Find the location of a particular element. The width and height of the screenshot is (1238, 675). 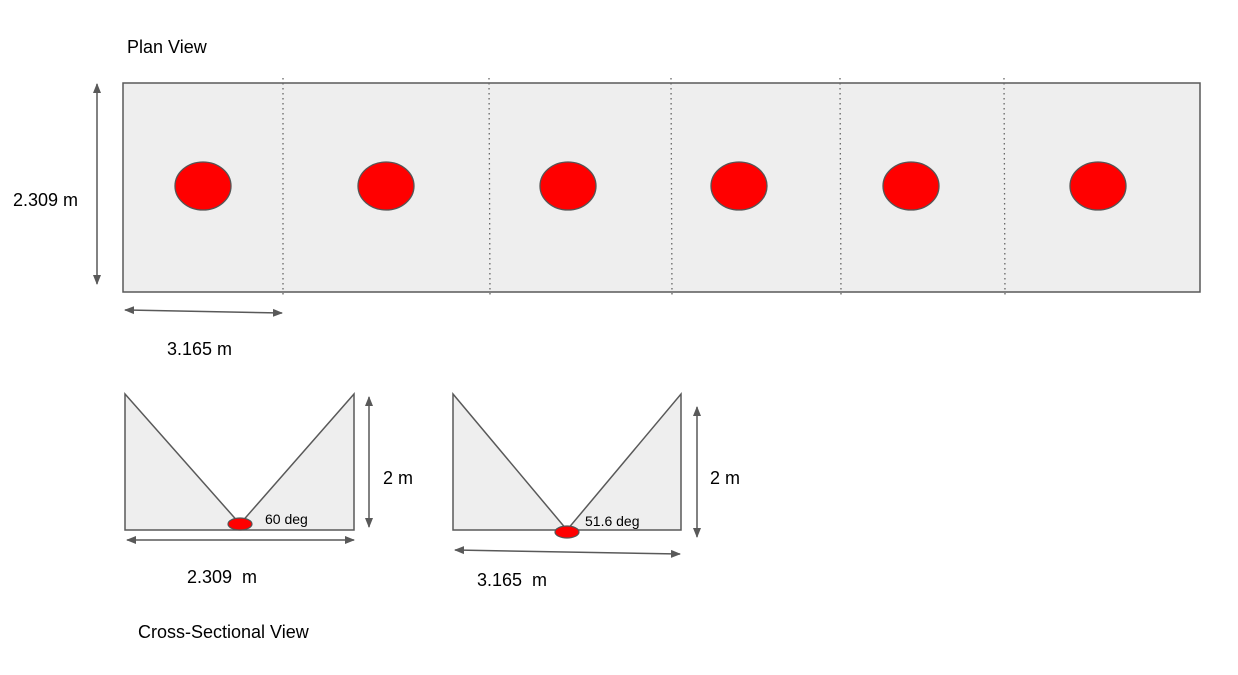

light-fixtures is located at coordinates (650, 186).